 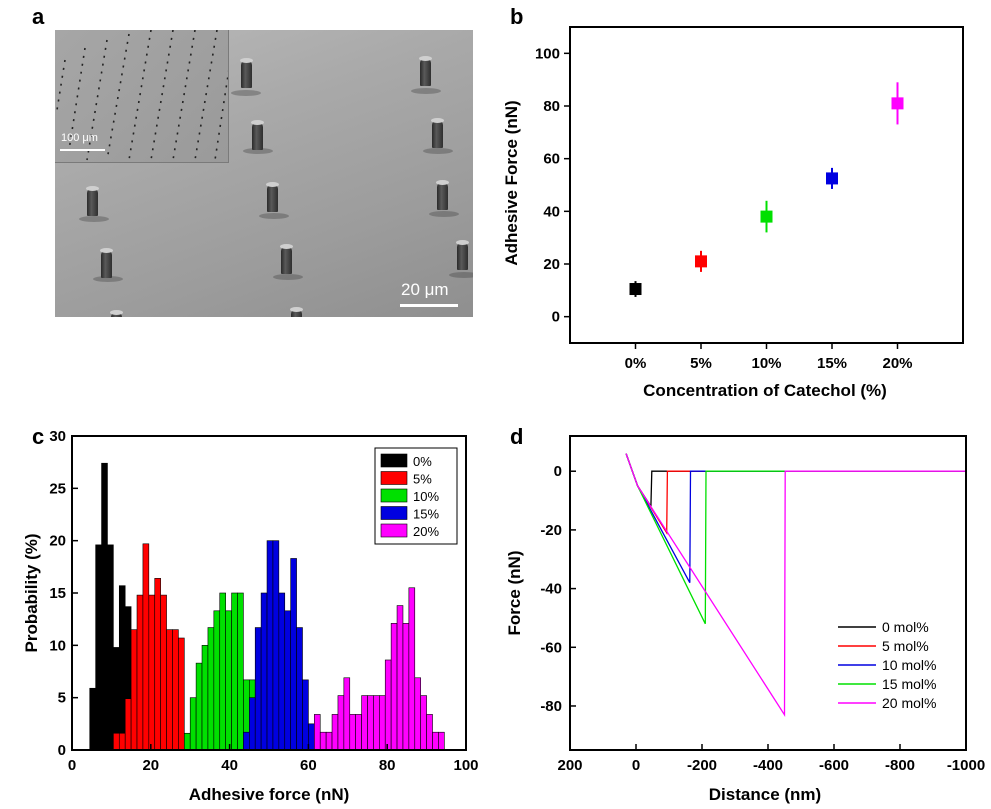 I want to click on chart-d-xtick-label: -400, so click(x=768, y=765).